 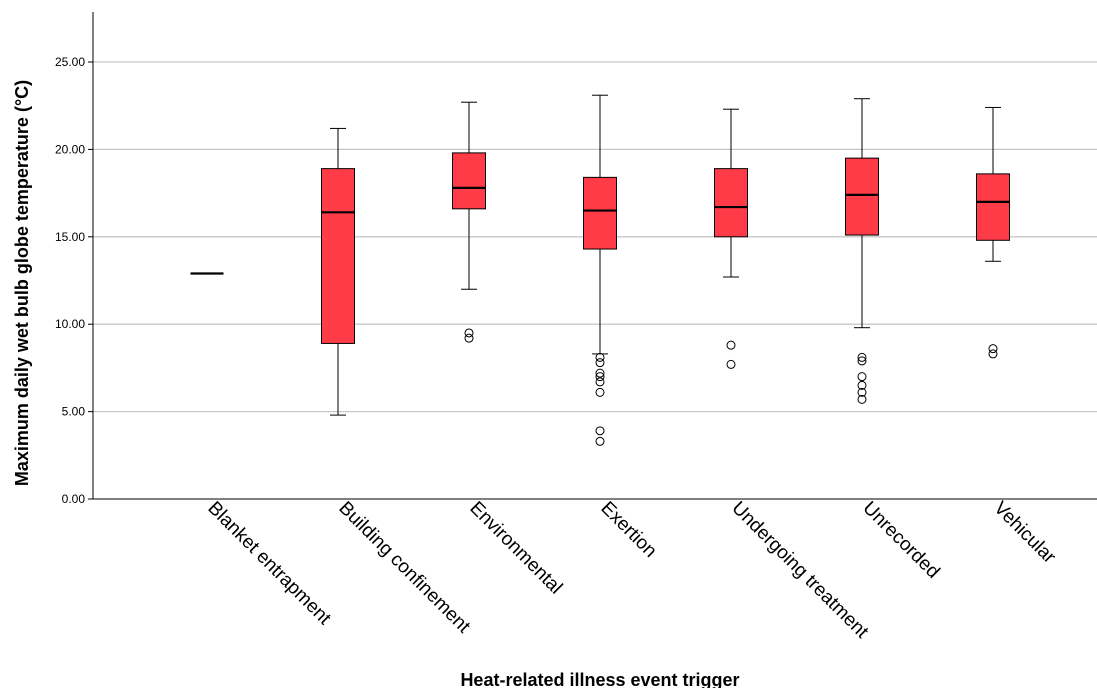 I want to click on y-tick-labels: 0.00 5.00 10.00 15.00 20.00 25.00, so click(x=74, y=280).